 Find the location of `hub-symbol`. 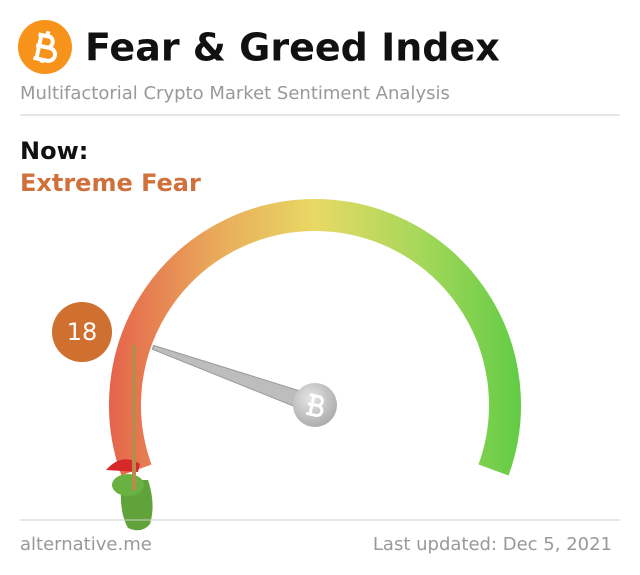

hub-symbol is located at coordinates (314, 405).